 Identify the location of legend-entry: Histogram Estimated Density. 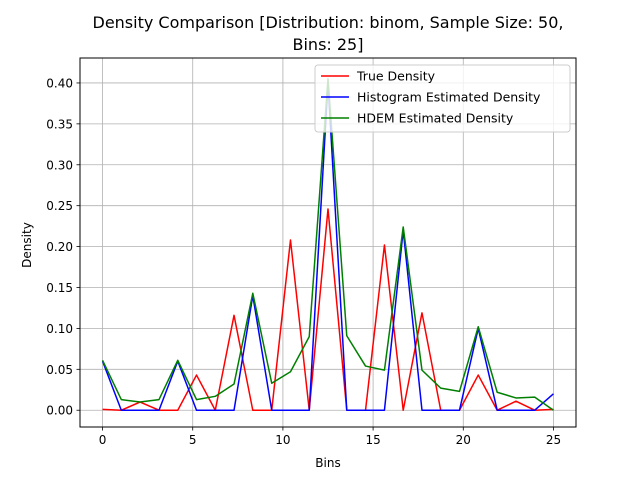
(449, 97).